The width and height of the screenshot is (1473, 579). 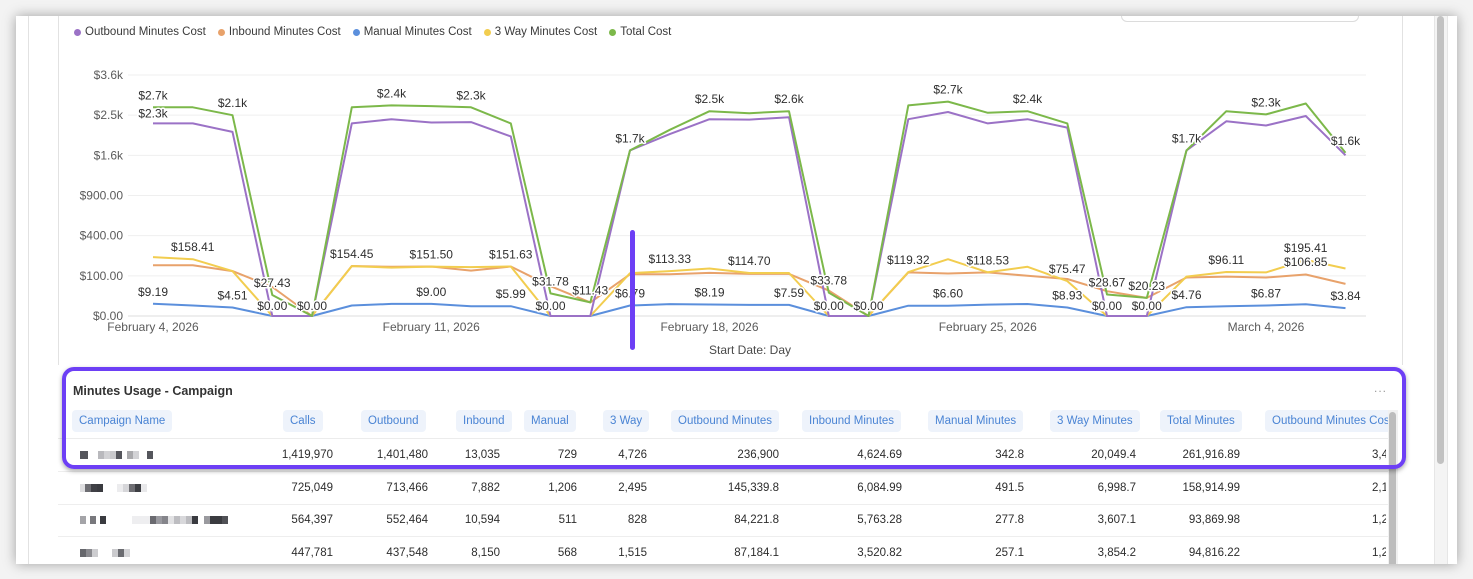 What do you see at coordinates (1214, 552) in the screenshot?
I see `table-cell: 94,816.22` at bounding box center [1214, 552].